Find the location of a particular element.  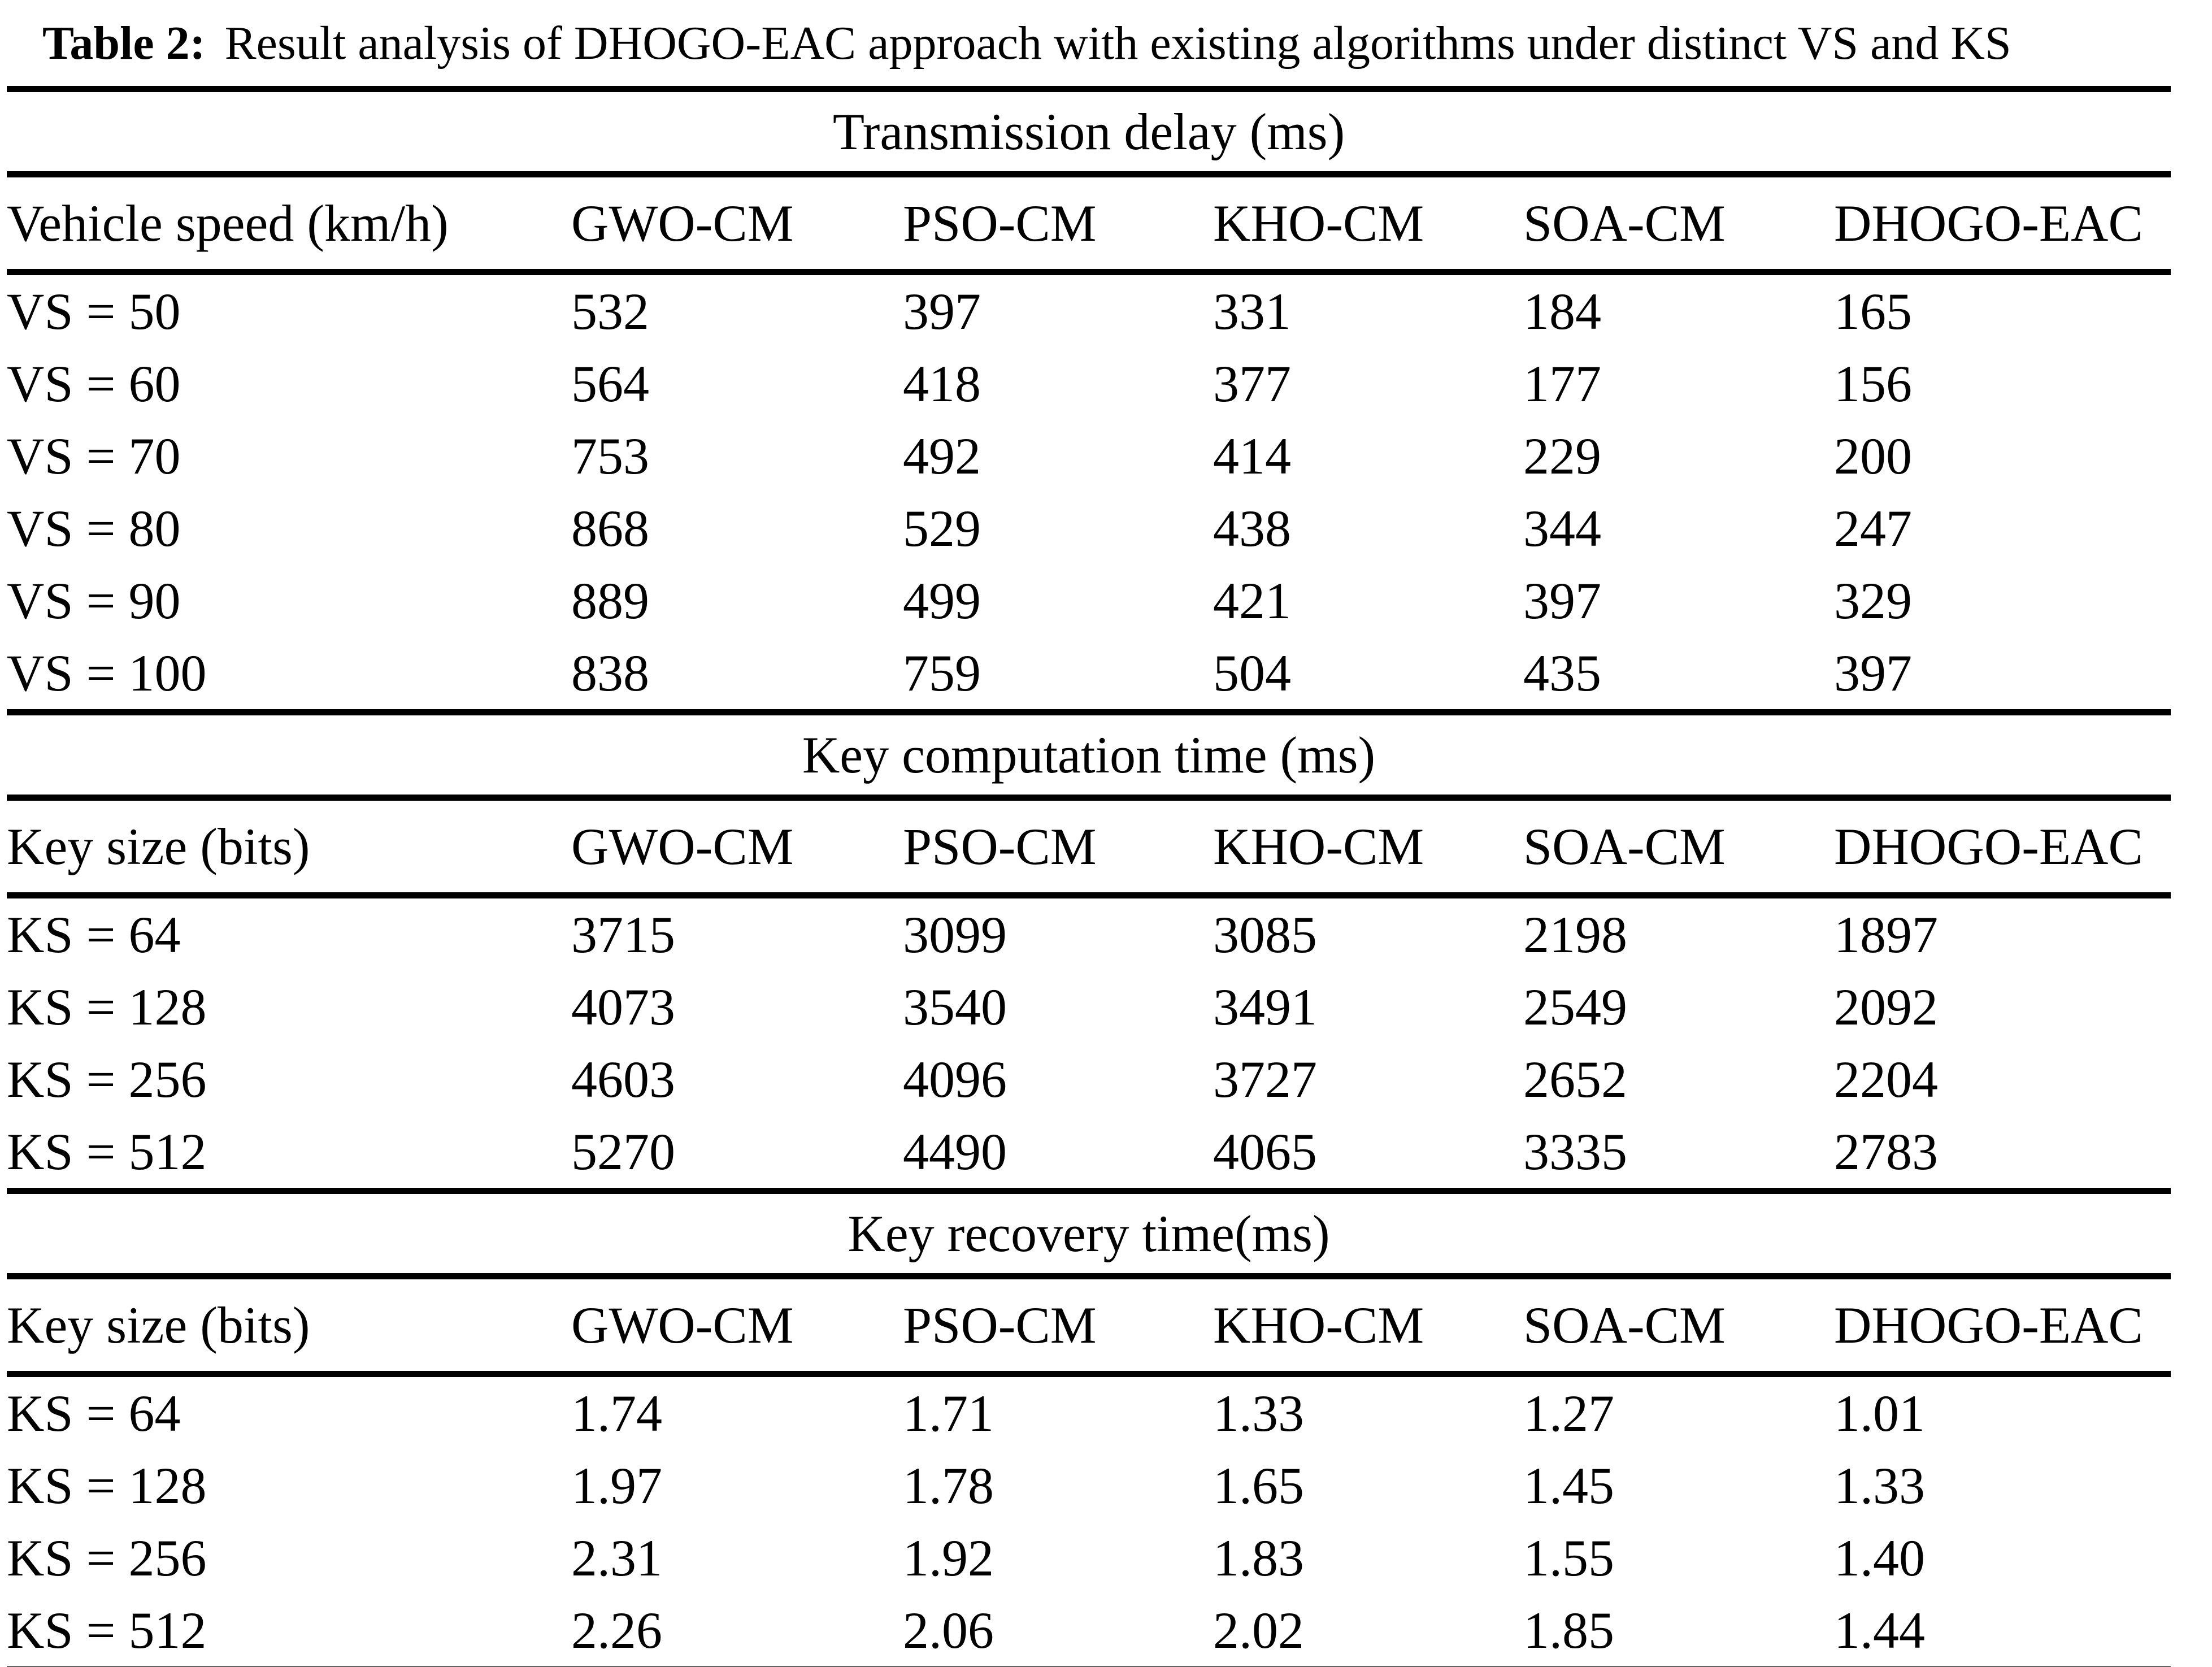

data-cell: 5270 is located at coordinates (623, 1151).